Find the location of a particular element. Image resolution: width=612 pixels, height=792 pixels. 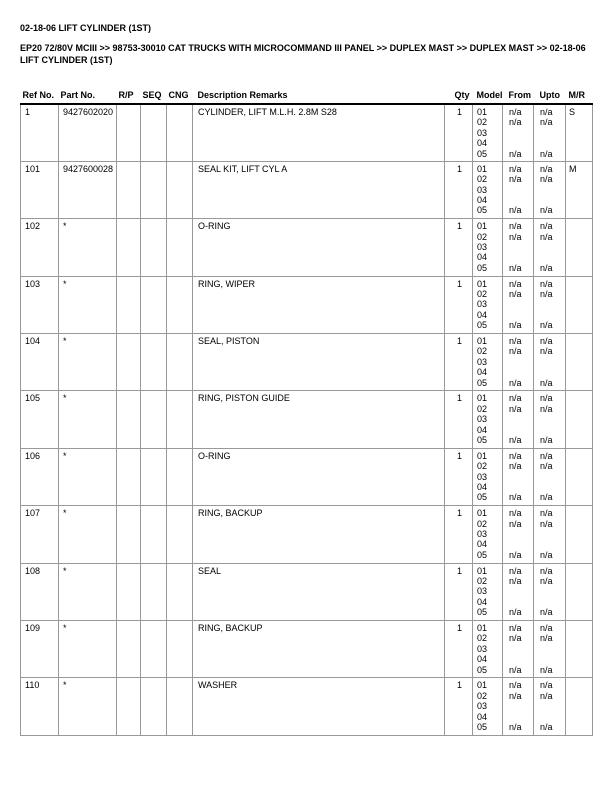

cell-qty: 1 is located at coordinates (458, 706).